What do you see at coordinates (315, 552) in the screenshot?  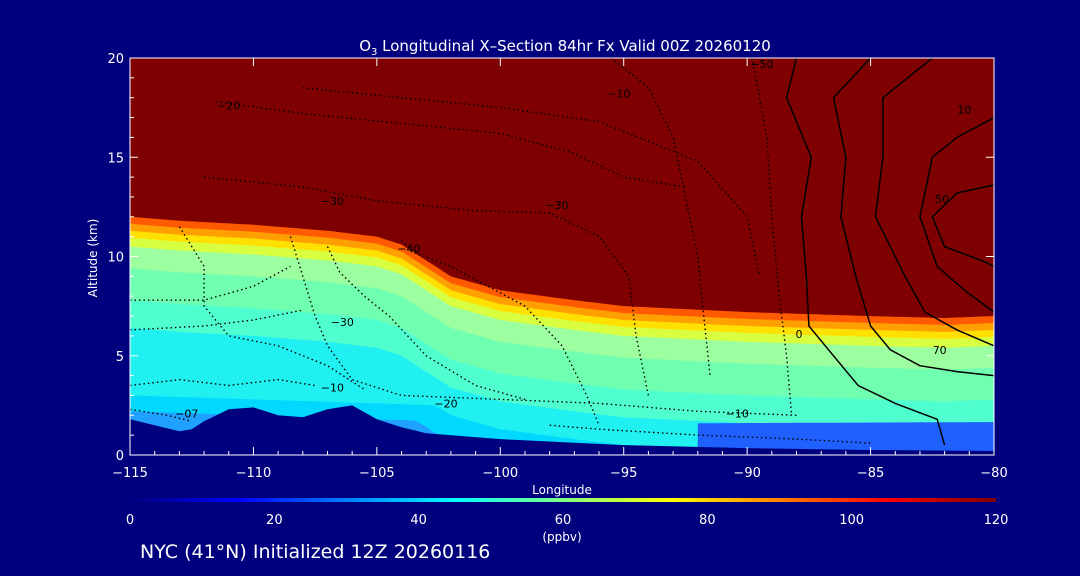 I see `init-info-footer: NYC (41°N) Initialized 12Z 20260116` at bounding box center [315, 552].